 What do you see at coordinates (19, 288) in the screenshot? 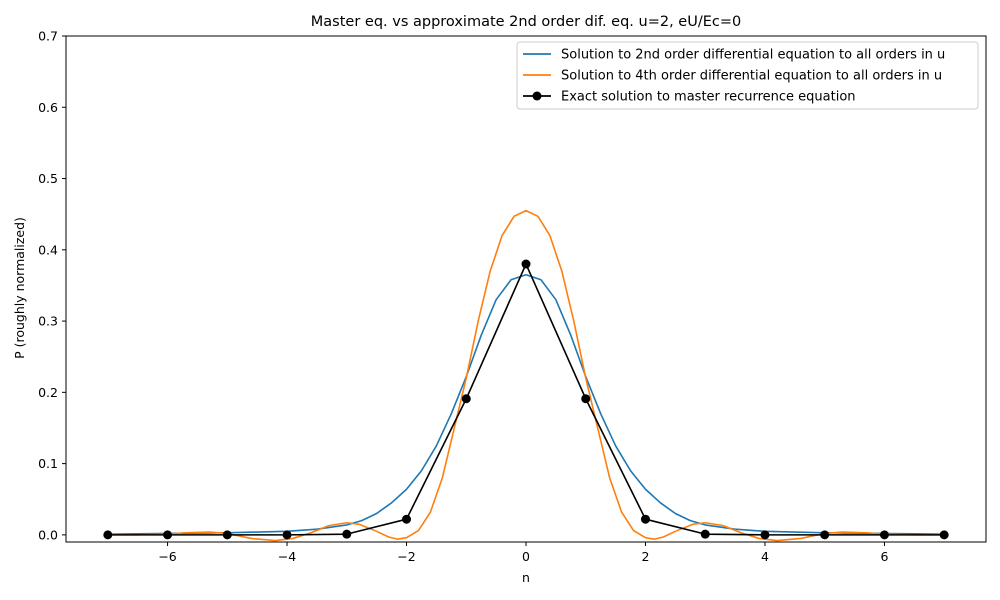
I see `y-axis-label: P (roughly normalized)` at bounding box center [19, 288].